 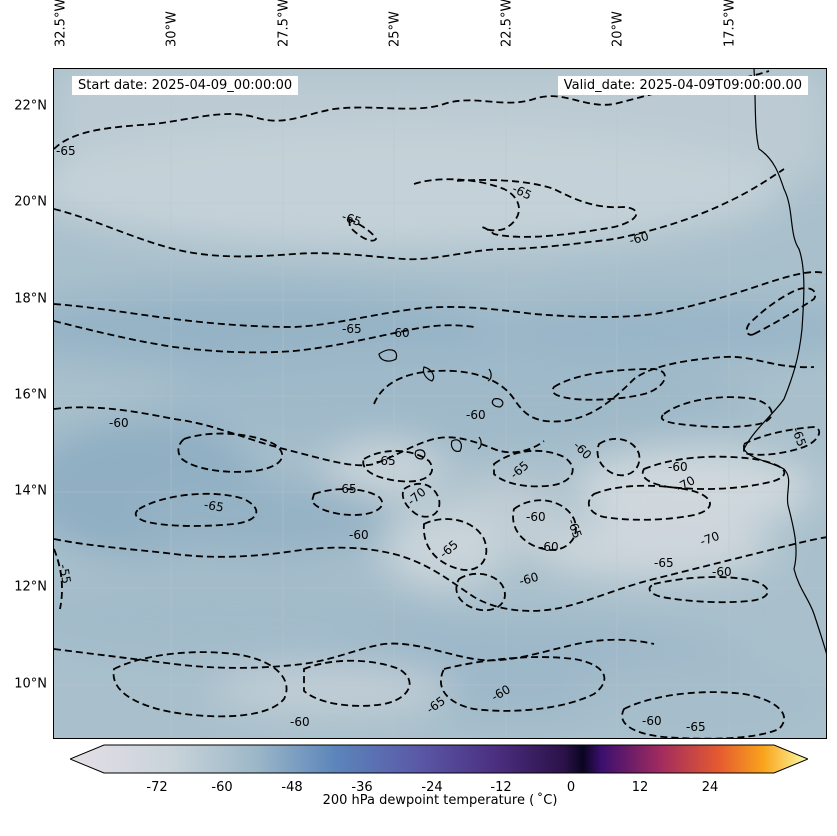 I want to click on colorbar-tick: -72, so click(x=157, y=787).